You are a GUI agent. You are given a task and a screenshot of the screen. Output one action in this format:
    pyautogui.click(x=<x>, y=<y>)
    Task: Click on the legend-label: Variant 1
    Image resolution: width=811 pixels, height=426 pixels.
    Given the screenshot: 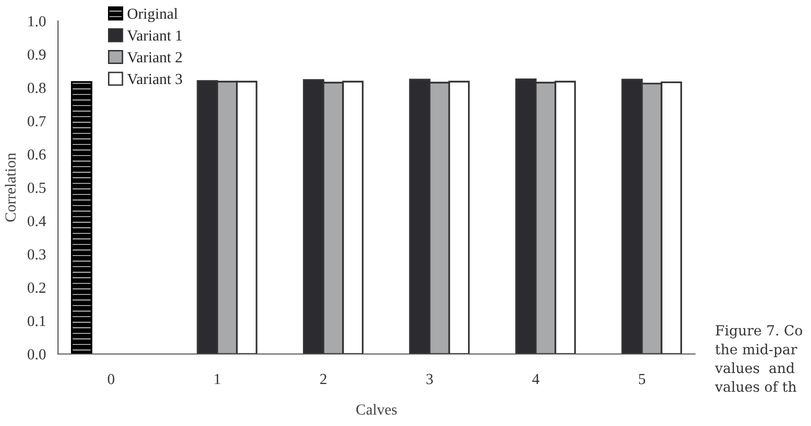 What is the action you would take?
    pyautogui.click(x=154, y=35)
    